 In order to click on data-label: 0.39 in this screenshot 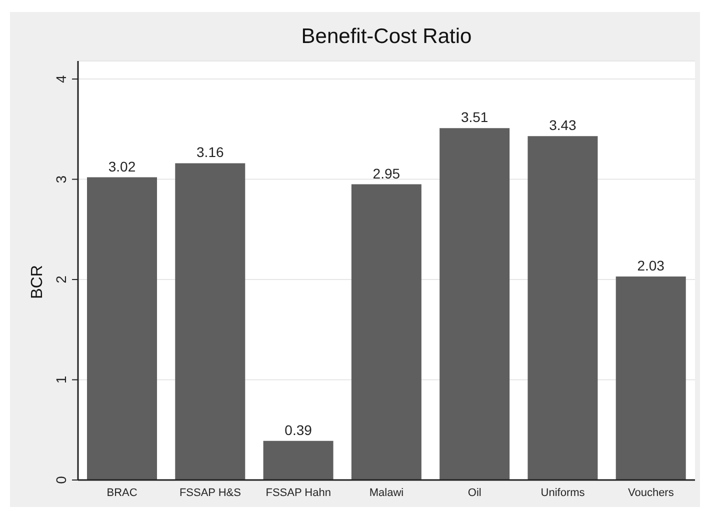, I will do `click(298, 430)`.